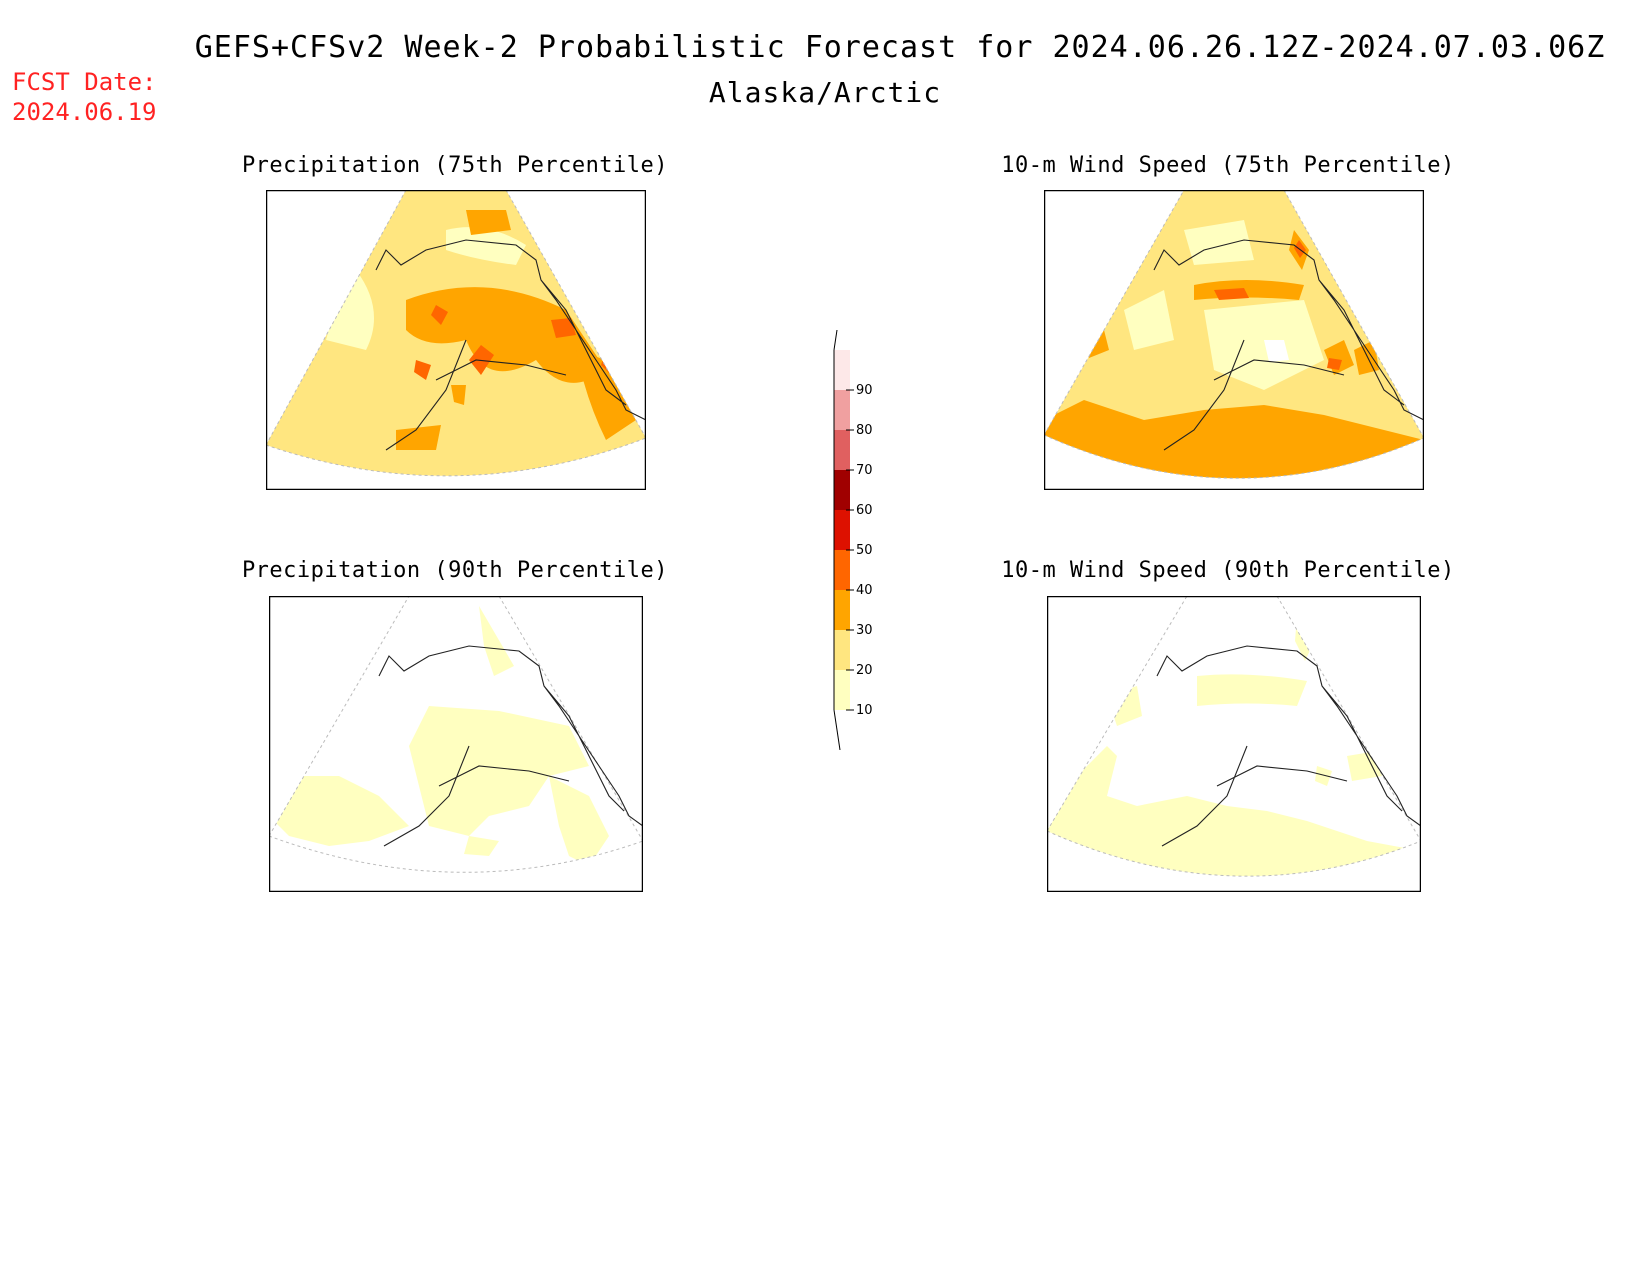 The height and width of the screenshot is (1275, 1650). Describe the element at coordinates (864, 430) in the screenshot. I see `colorbar-label-80: 80` at that location.